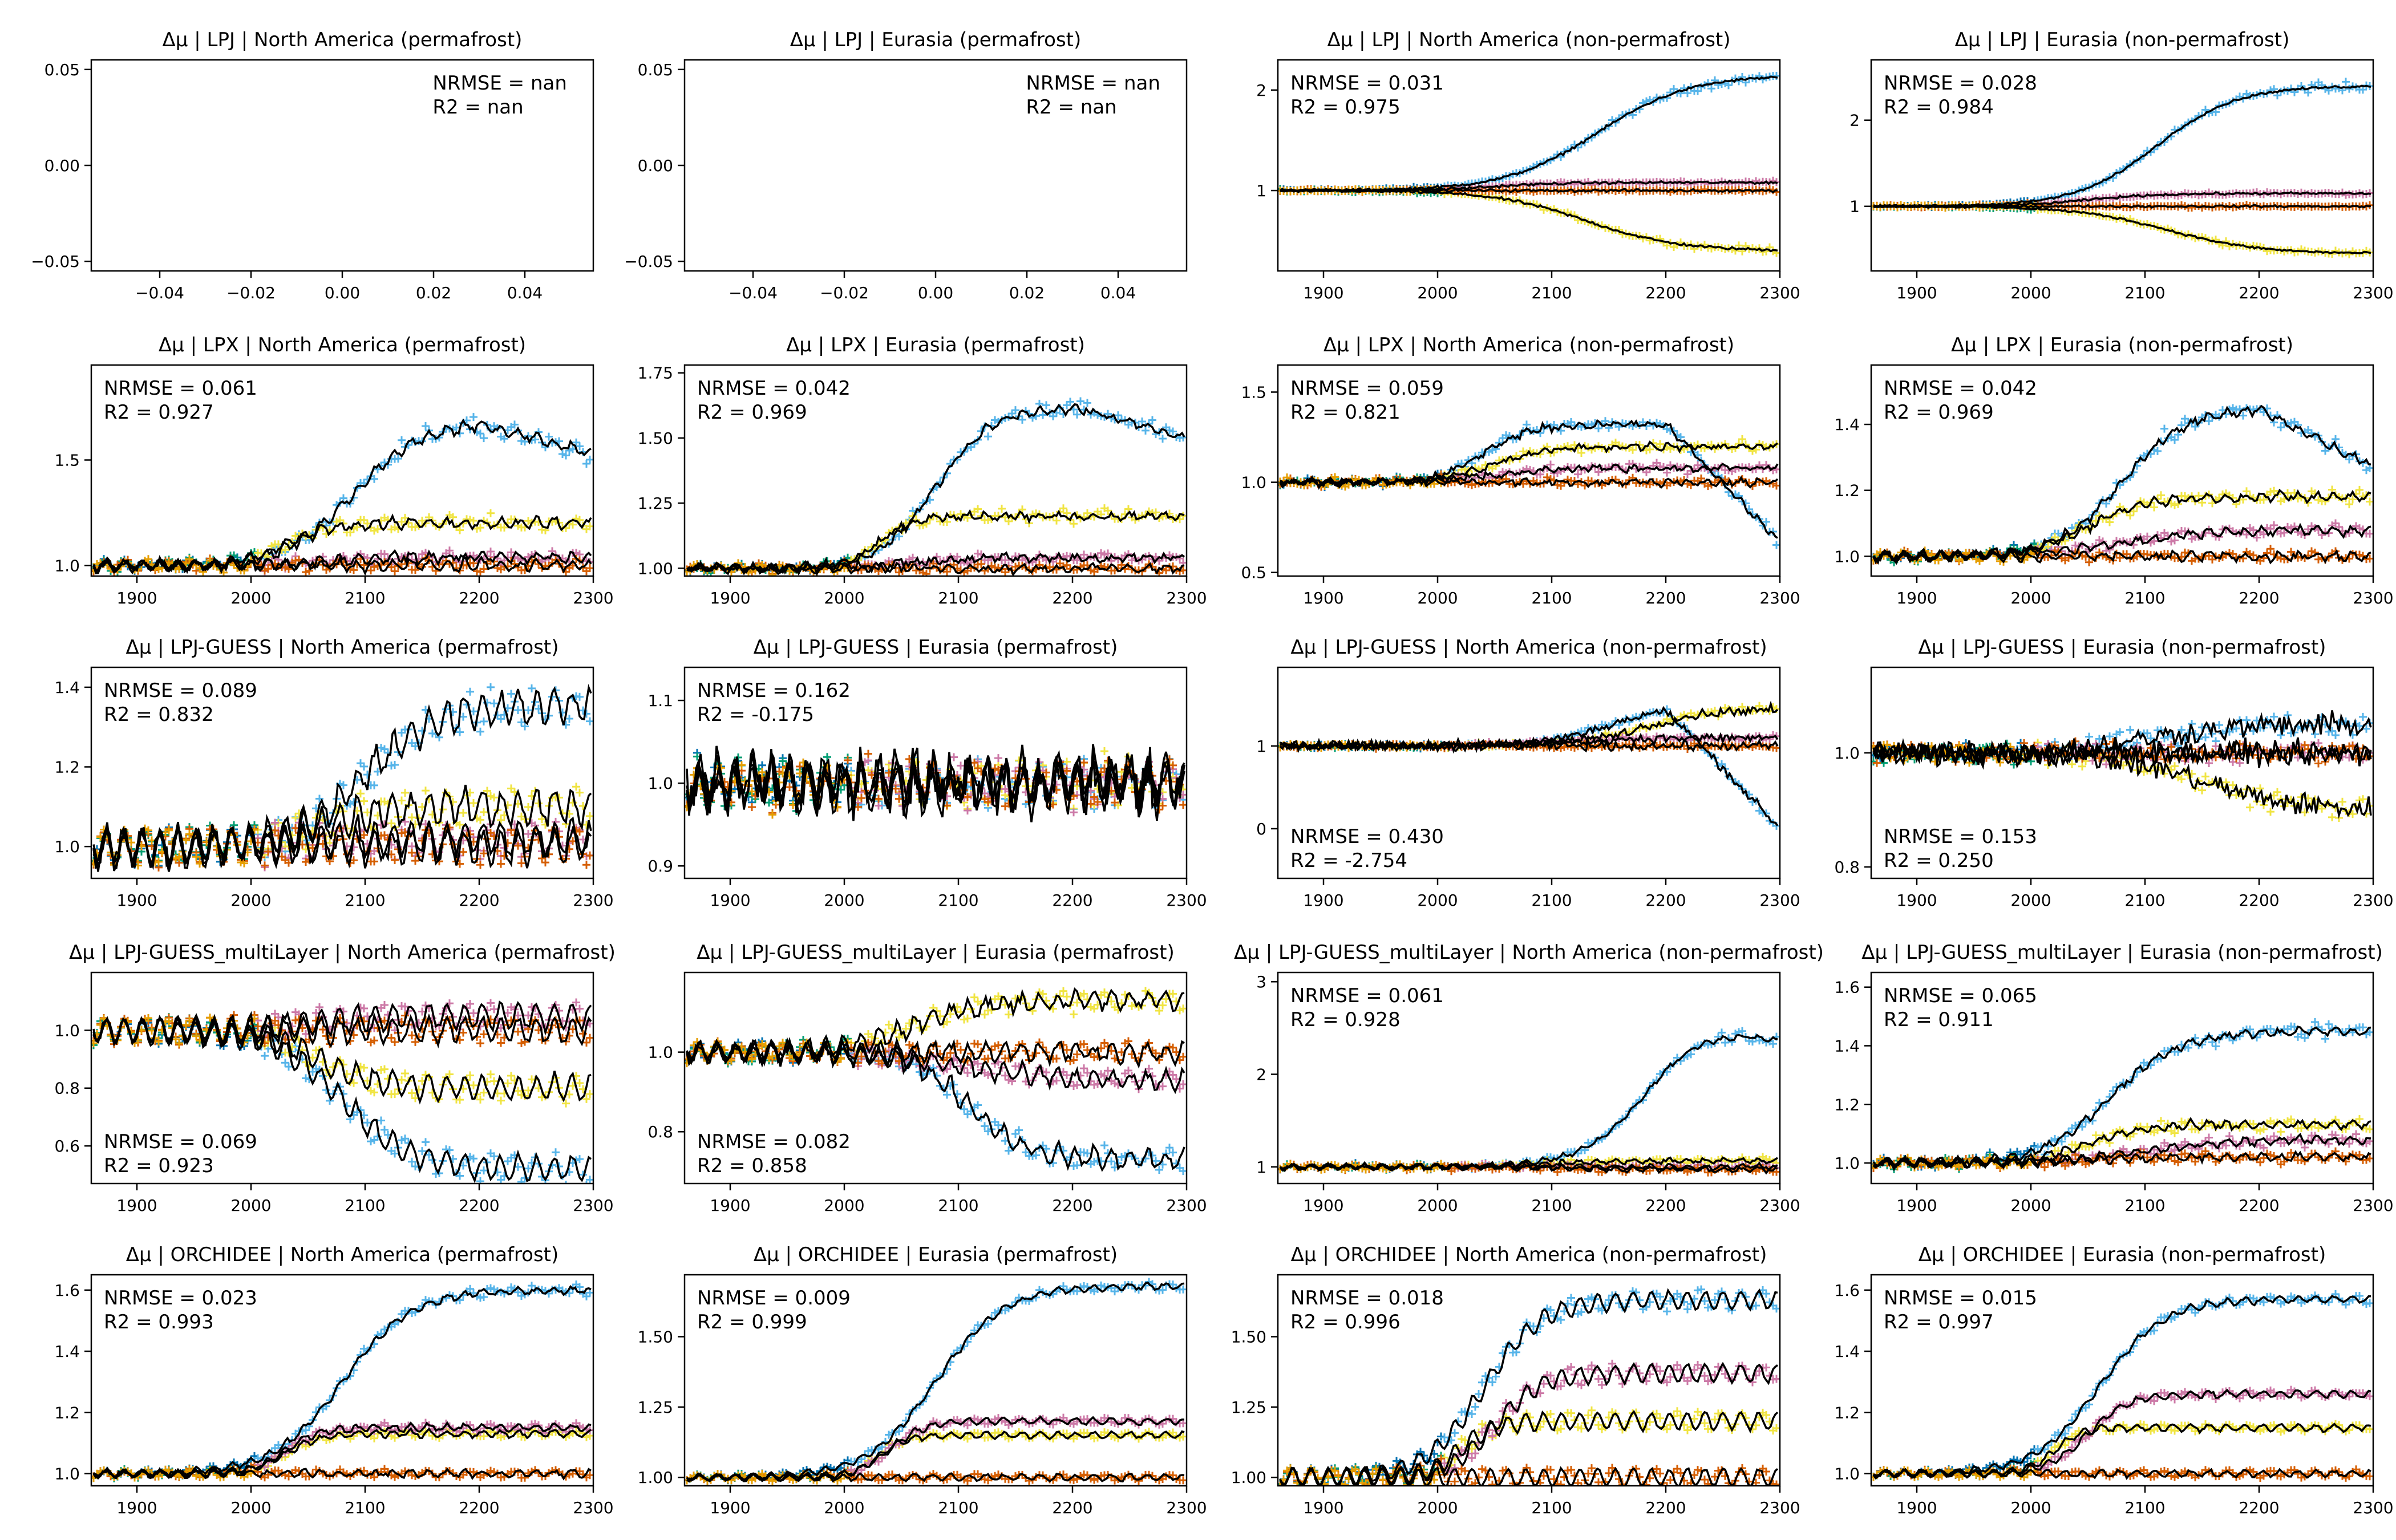 The width and height of the screenshot is (2396, 1540). What do you see at coordinates (62, 166) in the screenshot?
I see `y-tick-label: 0.00` at bounding box center [62, 166].